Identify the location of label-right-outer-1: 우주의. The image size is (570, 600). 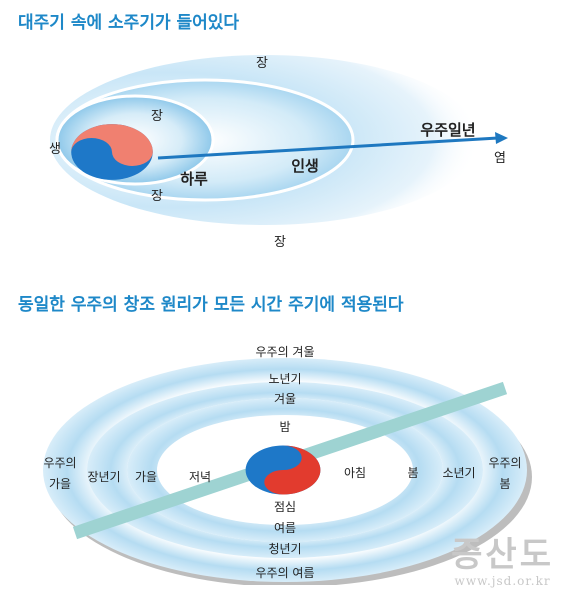
(504, 463).